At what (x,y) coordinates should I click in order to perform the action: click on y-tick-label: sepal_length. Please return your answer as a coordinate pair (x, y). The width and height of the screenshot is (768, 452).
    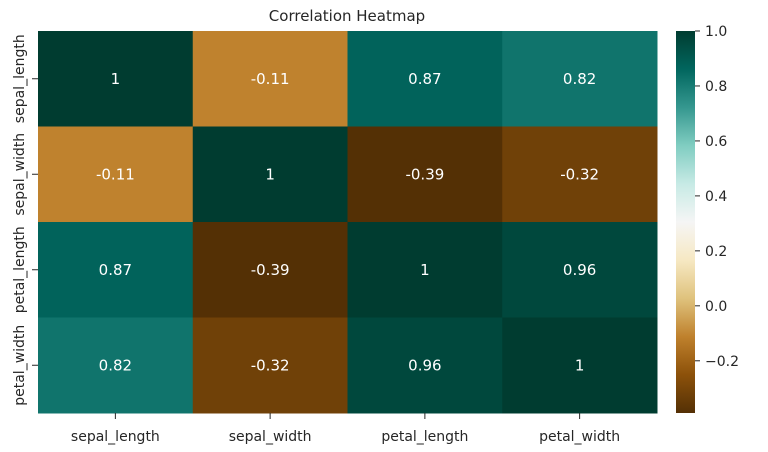
    Looking at the image, I should click on (20, 78).